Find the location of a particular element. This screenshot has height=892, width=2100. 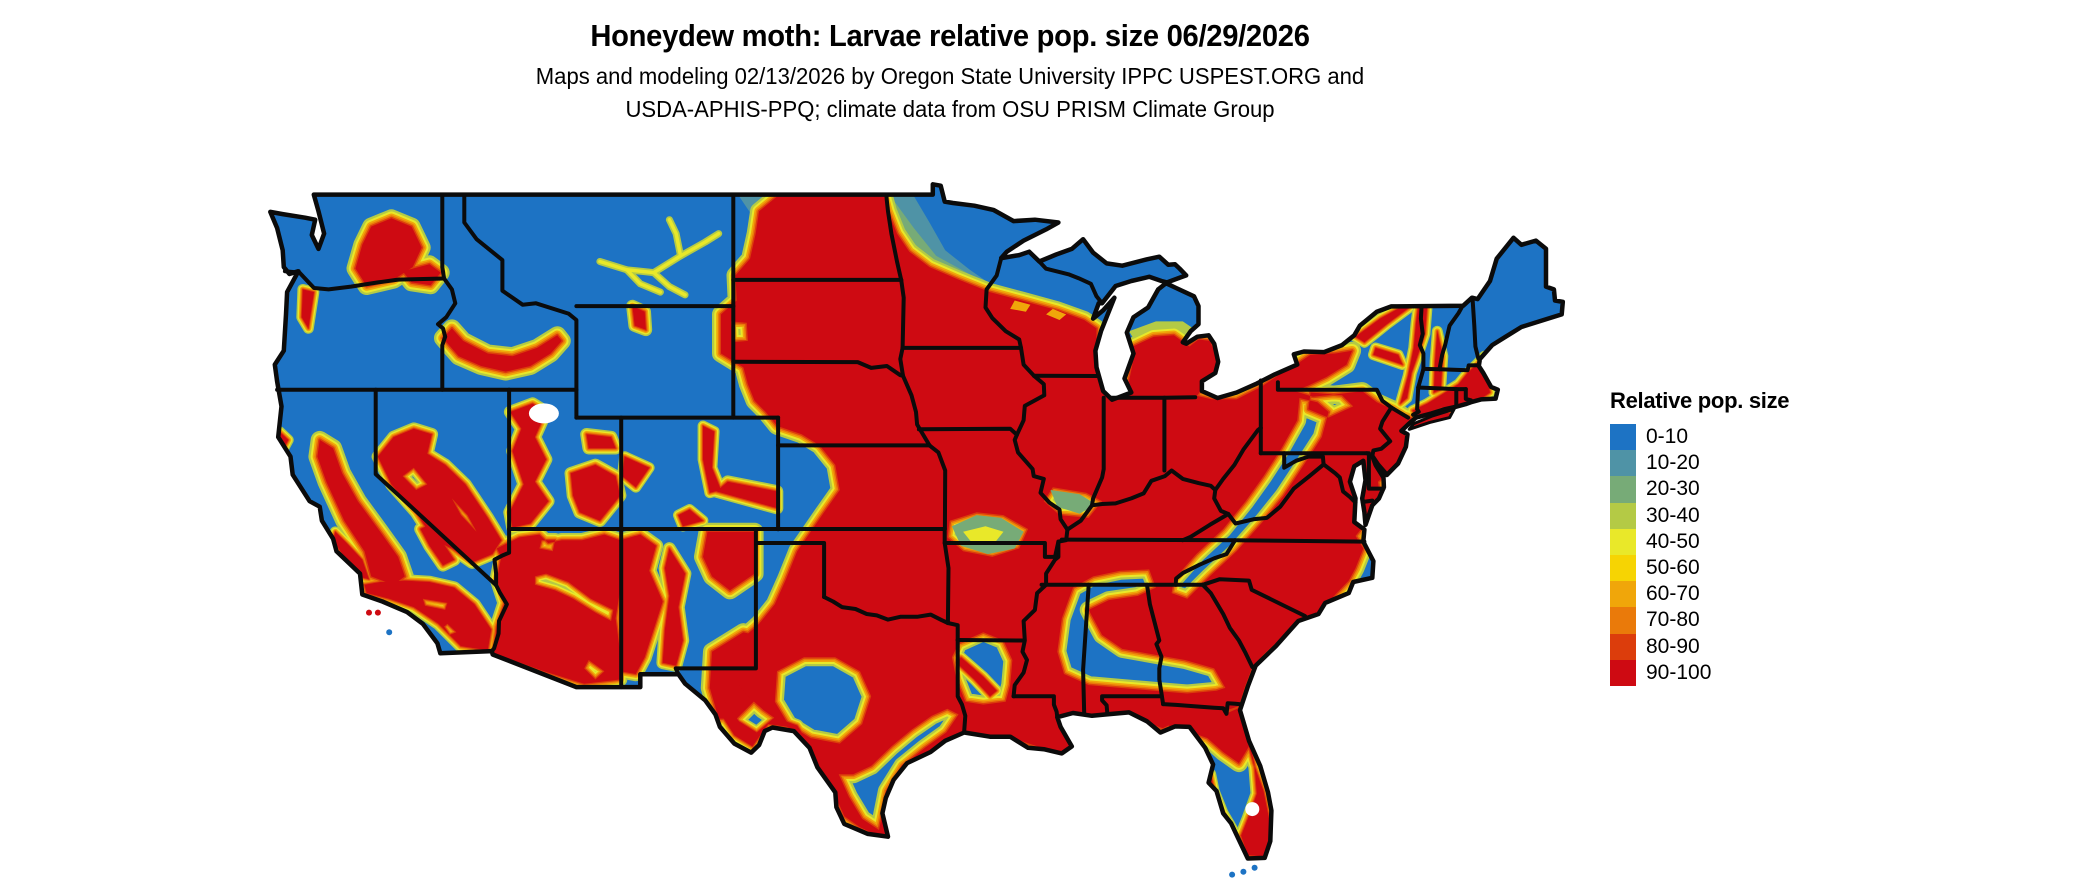

legend-item: 40-50 is located at coordinates (1699, 541).